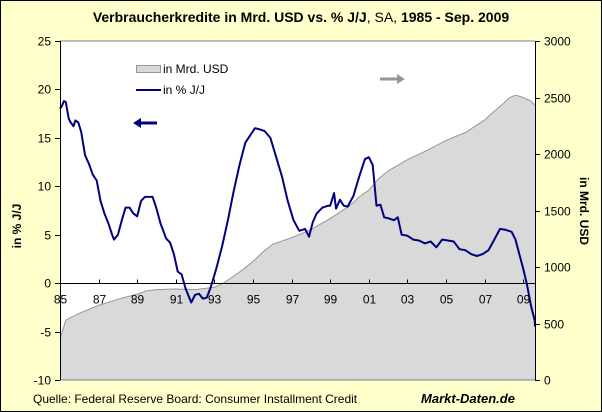 The height and width of the screenshot is (412, 602). What do you see at coordinates (408, 300) in the screenshot?
I see `x-tick-label: 03` at bounding box center [408, 300].